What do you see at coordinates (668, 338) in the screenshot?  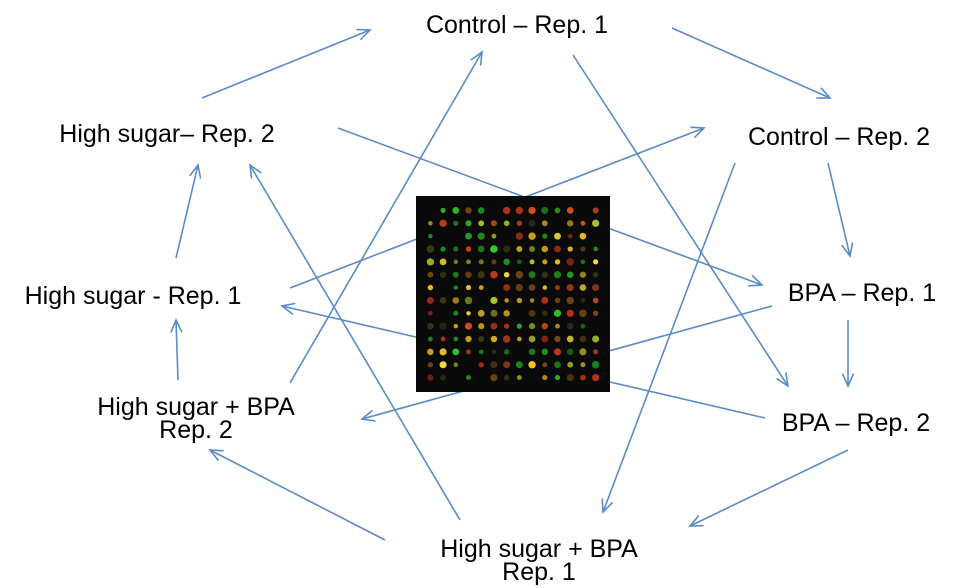 I see `arrow-c2-to-hb1` at bounding box center [668, 338].